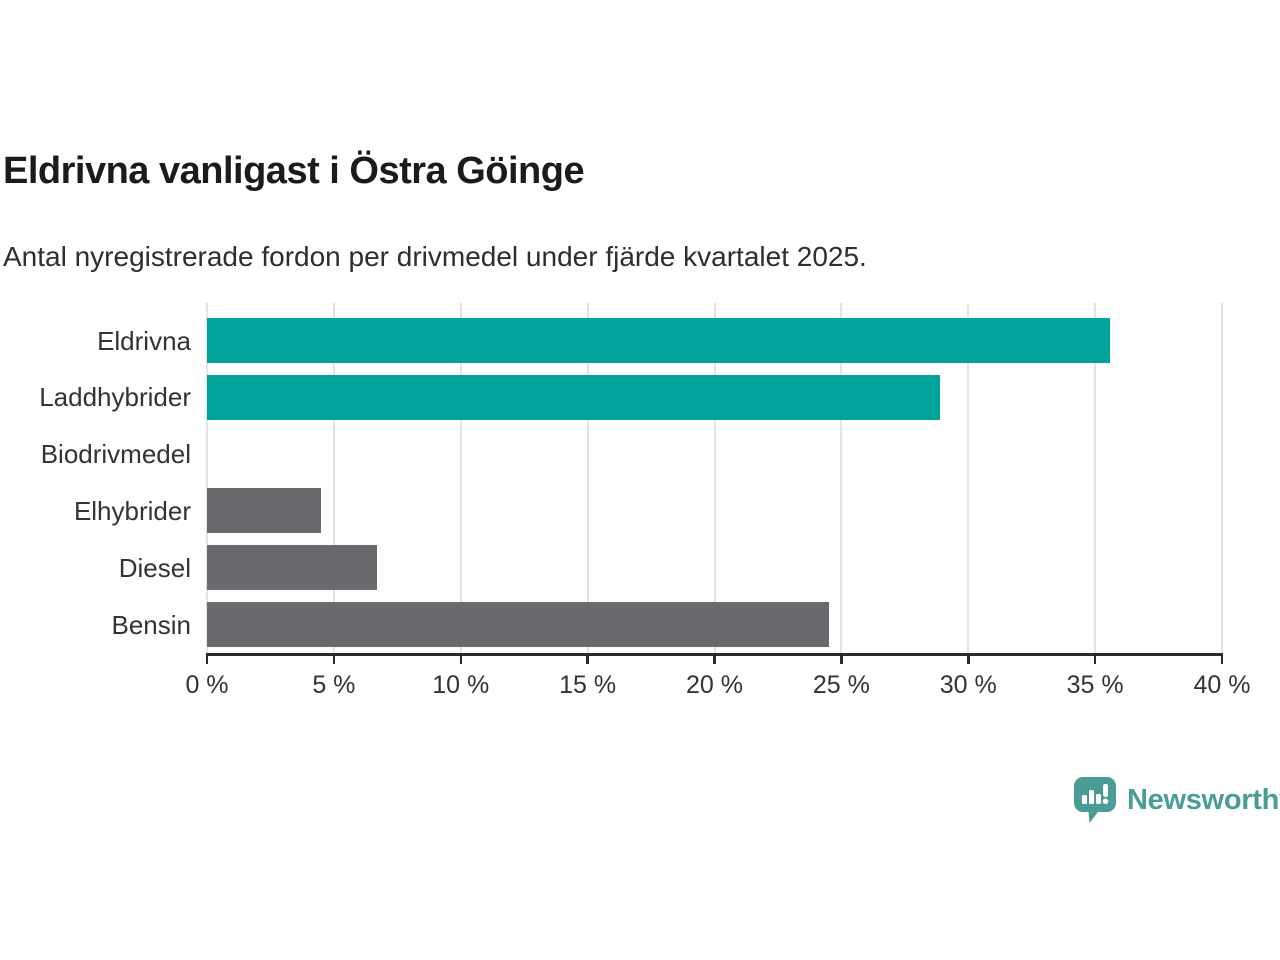 This screenshot has width=1280, height=960. I want to click on category-label: Diesel, so click(154, 567).